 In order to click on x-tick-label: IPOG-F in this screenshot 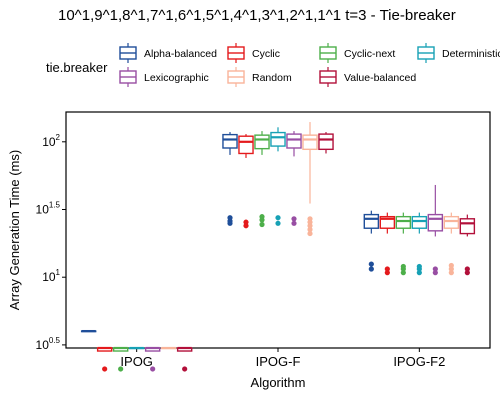, I will do `click(278, 361)`.